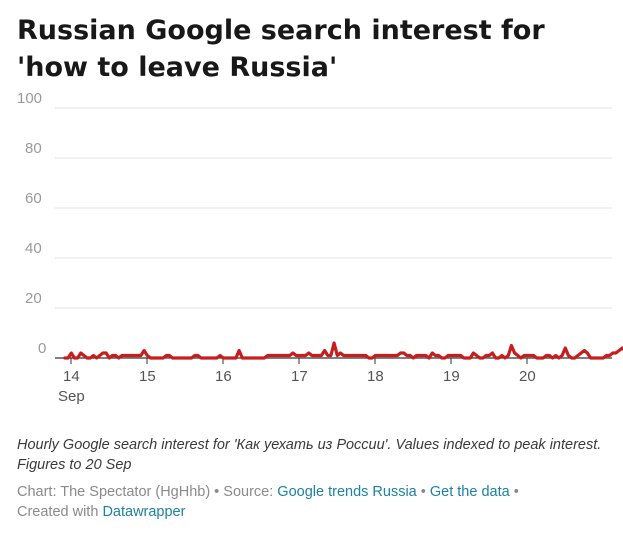  What do you see at coordinates (42, 348) in the screenshot?
I see `y-tick-label: 0` at bounding box center [42, 348].